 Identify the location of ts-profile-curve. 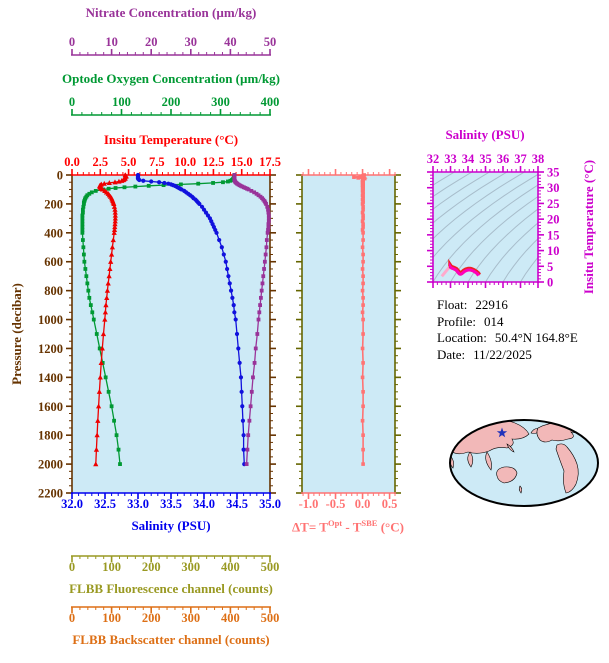
(460, 268).